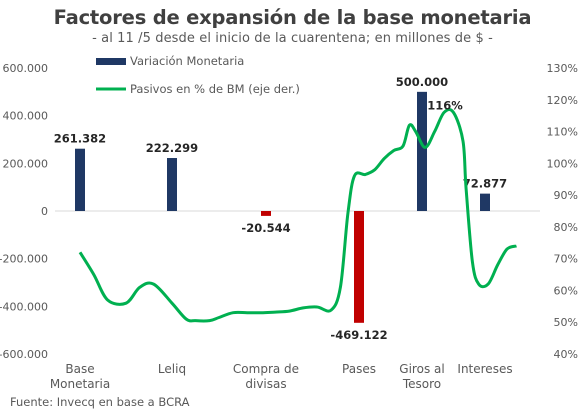 The image size is (585, 412). What do you see at coordinates (265, 228) in the screenshot?
I see `bar-data-label: -20.544` at bounding box center [265, 228].